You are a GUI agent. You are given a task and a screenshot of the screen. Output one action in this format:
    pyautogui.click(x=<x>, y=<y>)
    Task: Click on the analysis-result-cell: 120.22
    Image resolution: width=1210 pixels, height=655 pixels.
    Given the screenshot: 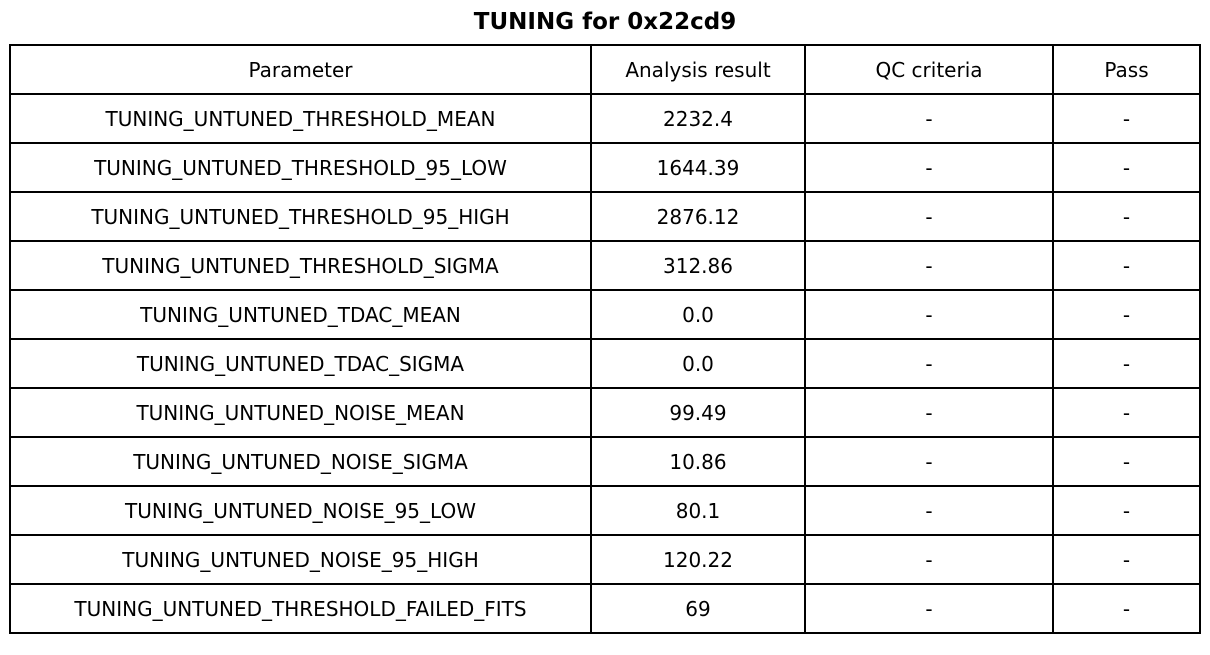 What is the action you would take?
    pyautogui.click(x=698, y=559)
    